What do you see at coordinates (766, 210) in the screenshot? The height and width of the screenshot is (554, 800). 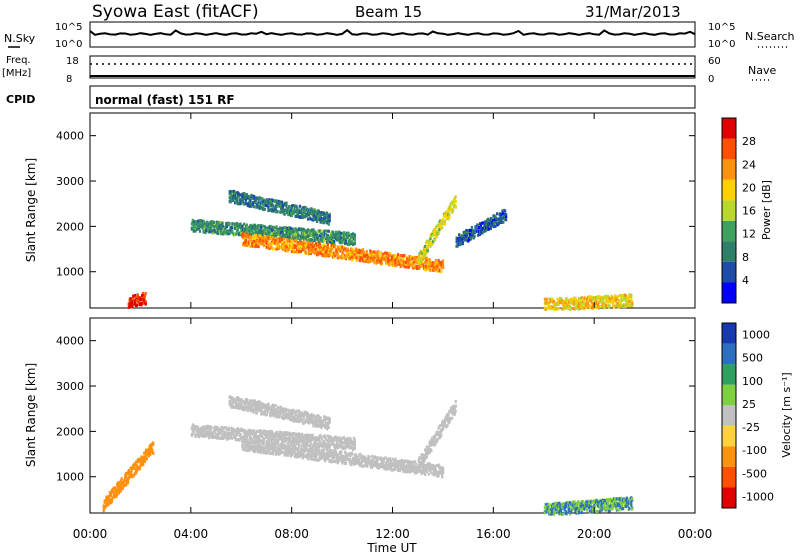 I see `power-colorbar-label: Power [dB]` at bounding box center [766, 210].